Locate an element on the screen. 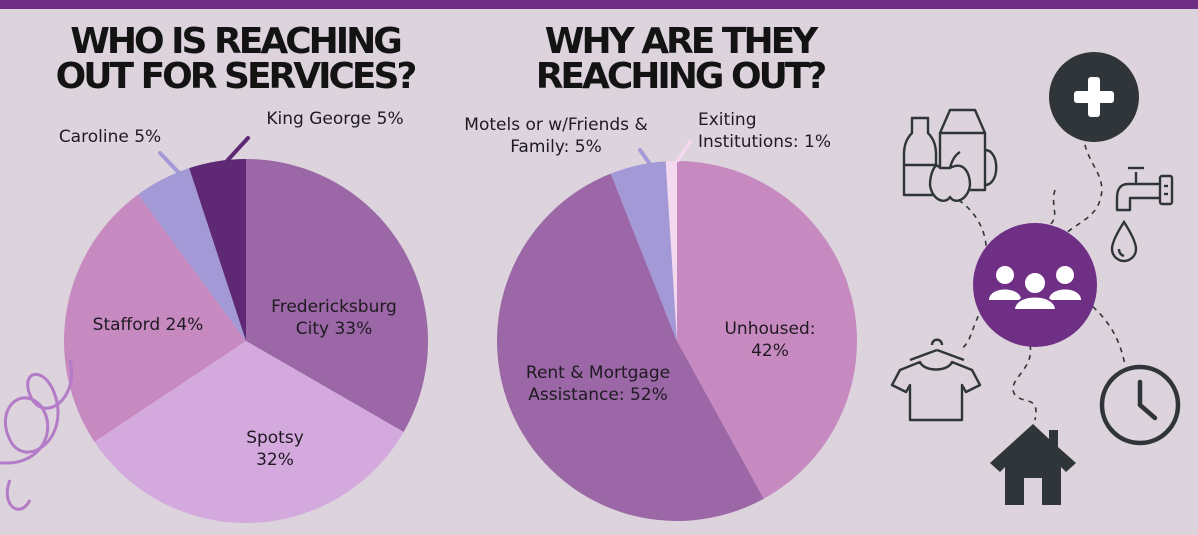 The image size is (1198, 535). left-chart-heading: WHO IS REACHING OUT FOR SERVICES? is located at coordinates (235, 59).